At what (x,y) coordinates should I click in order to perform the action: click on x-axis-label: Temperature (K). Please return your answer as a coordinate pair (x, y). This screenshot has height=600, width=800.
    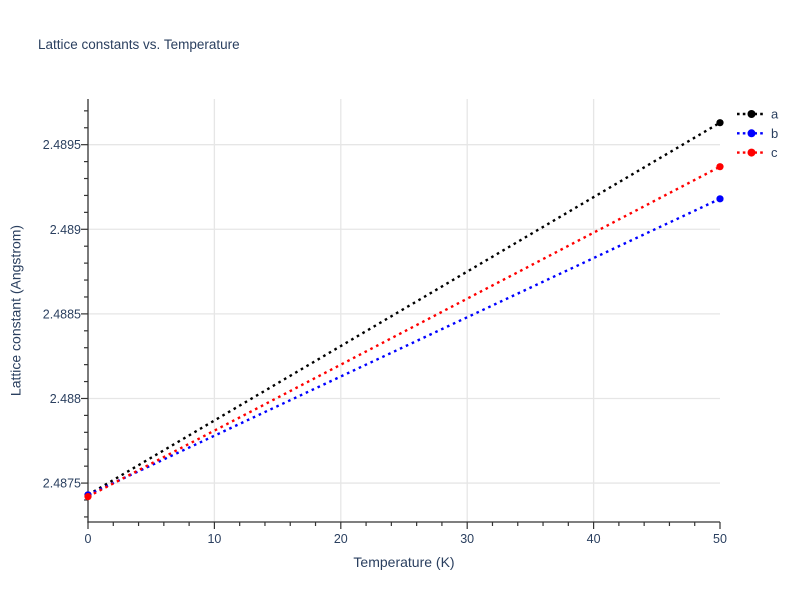
    Looking at the image, I should click on (404, 562).